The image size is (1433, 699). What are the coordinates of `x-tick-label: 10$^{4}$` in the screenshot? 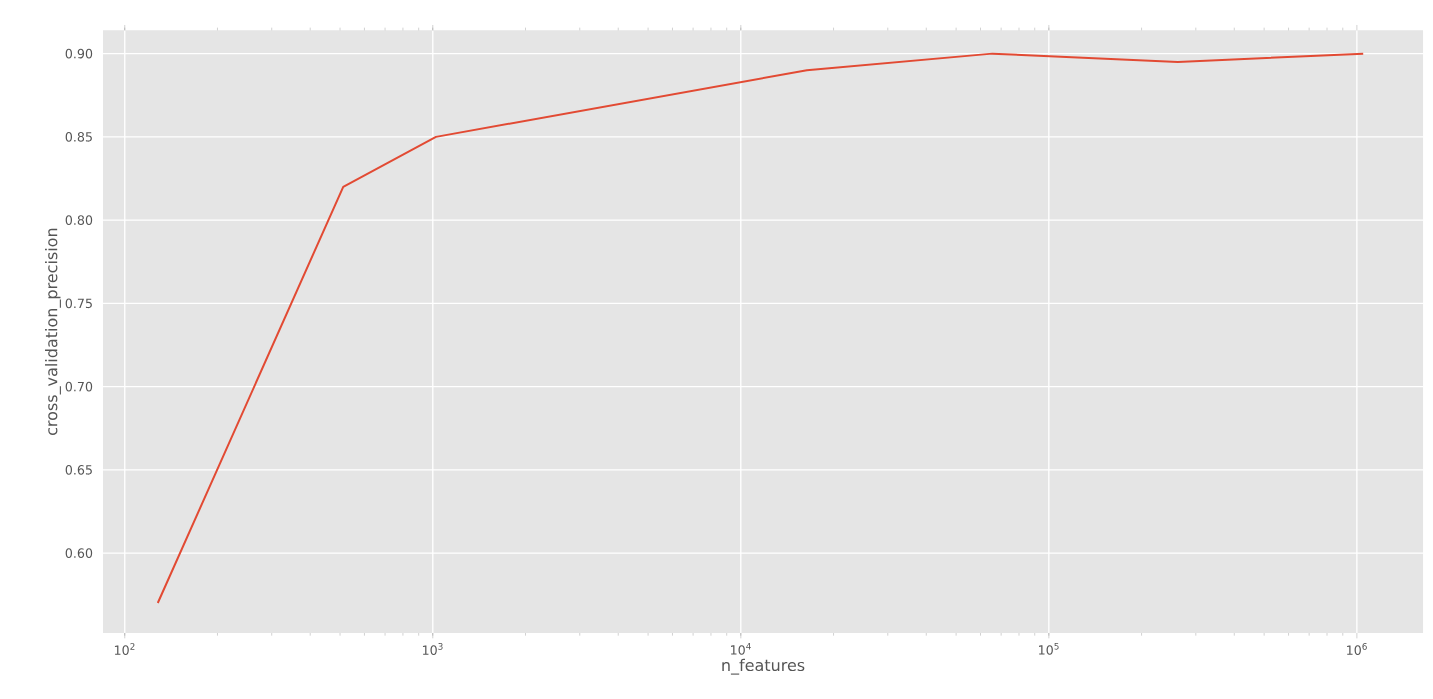 It's located at (741, 649).